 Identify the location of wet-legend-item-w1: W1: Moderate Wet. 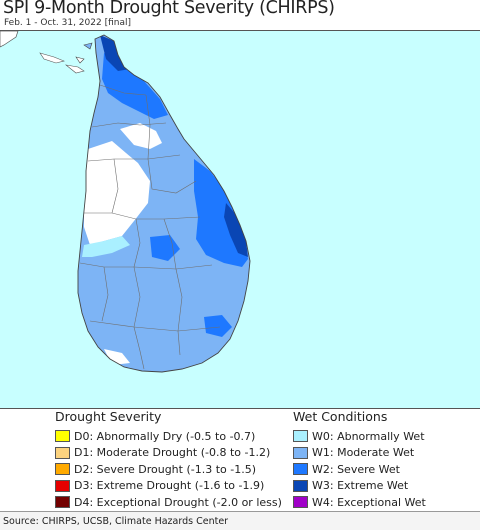
(359, 453).